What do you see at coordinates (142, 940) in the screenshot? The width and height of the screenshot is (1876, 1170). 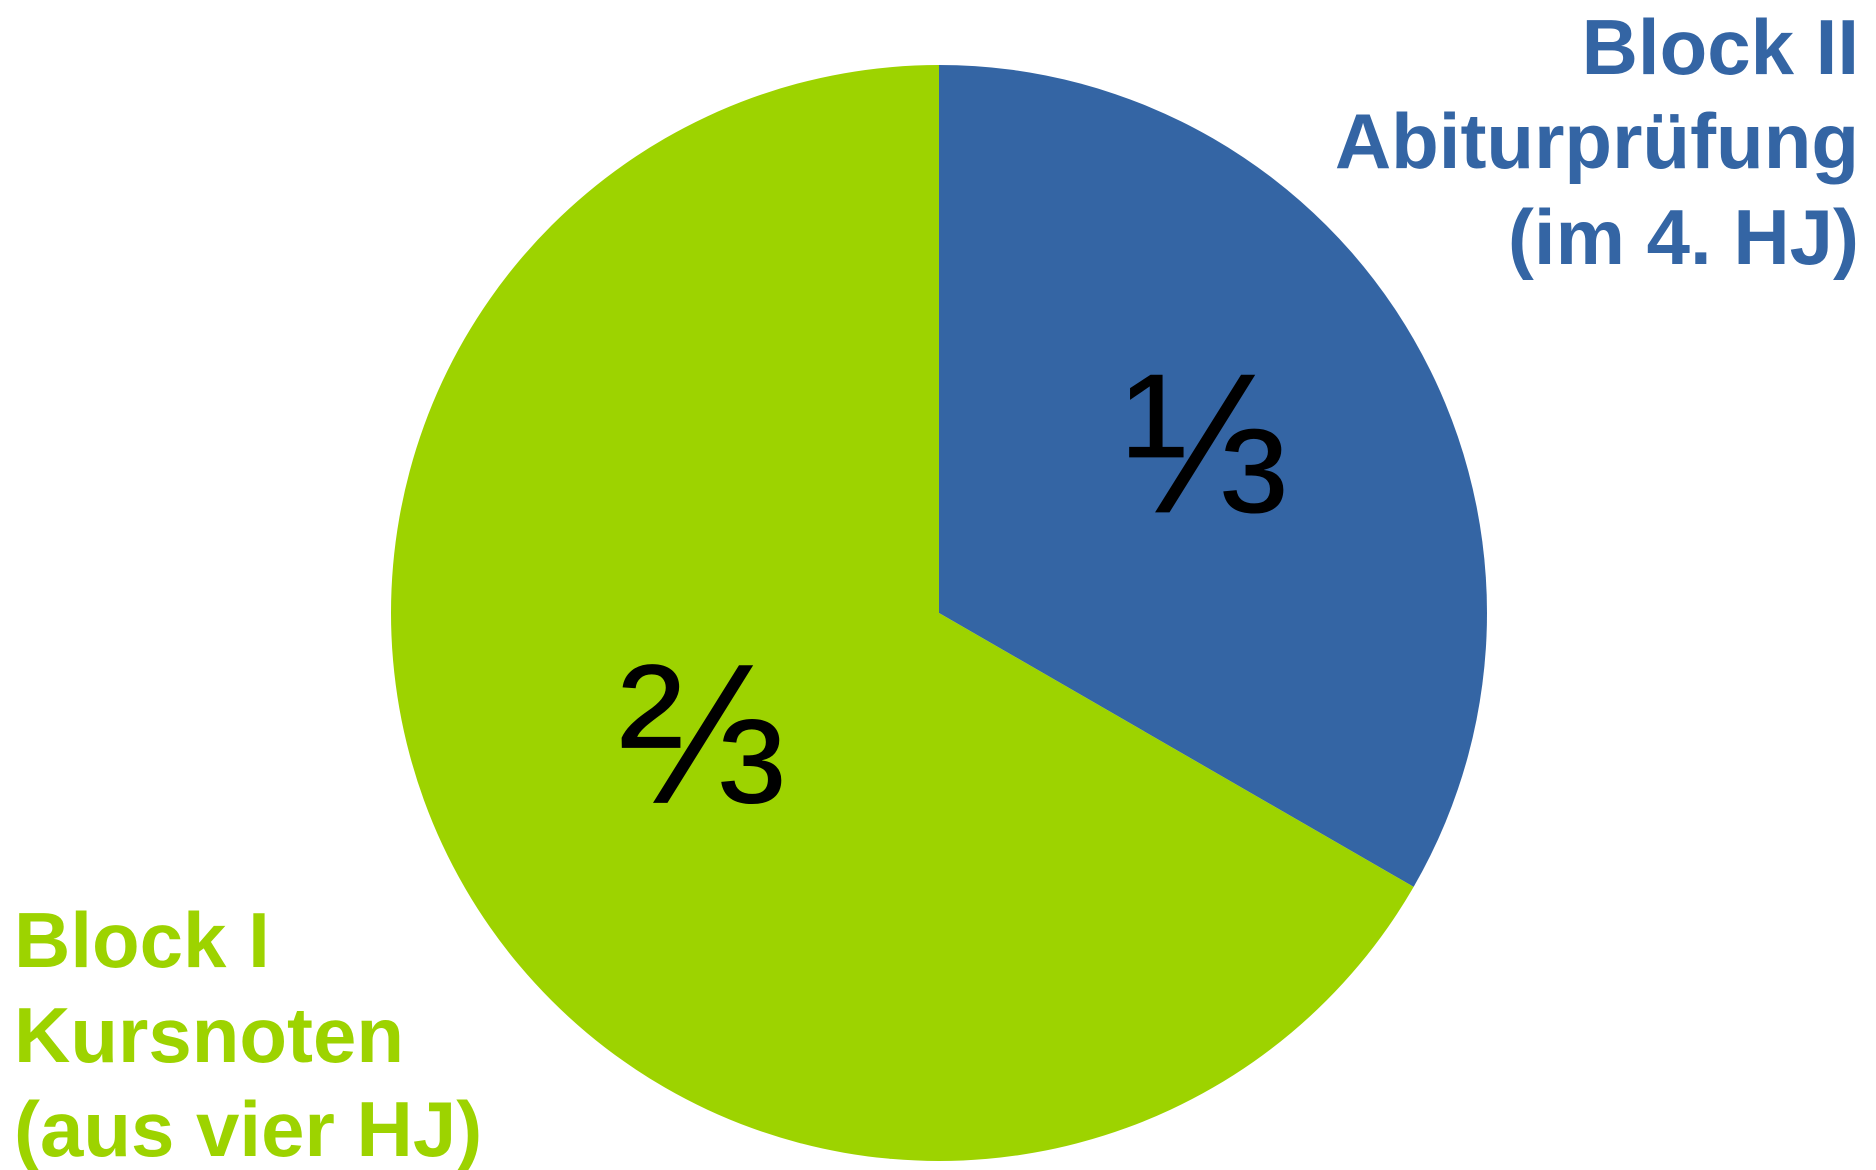 I see `category-label: Block I` at bounding box center [142, 940].